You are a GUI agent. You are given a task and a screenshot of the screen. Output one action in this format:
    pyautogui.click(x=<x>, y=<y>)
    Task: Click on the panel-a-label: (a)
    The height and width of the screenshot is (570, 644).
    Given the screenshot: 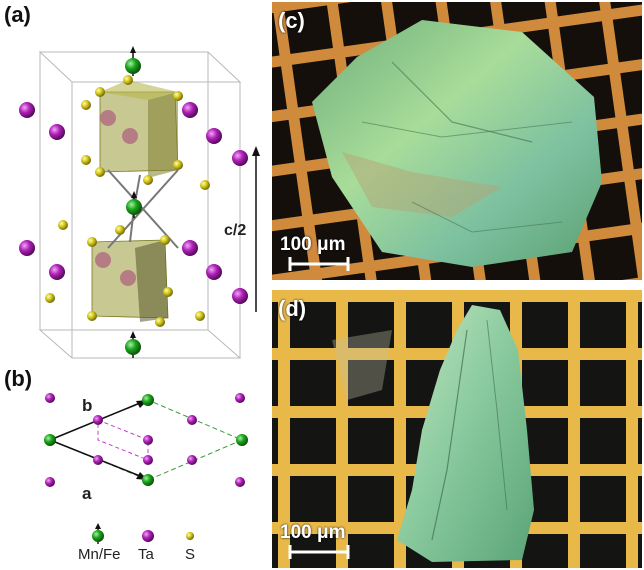 What is the action you would take?
    pyautogui.click(x=17, y=14)
    